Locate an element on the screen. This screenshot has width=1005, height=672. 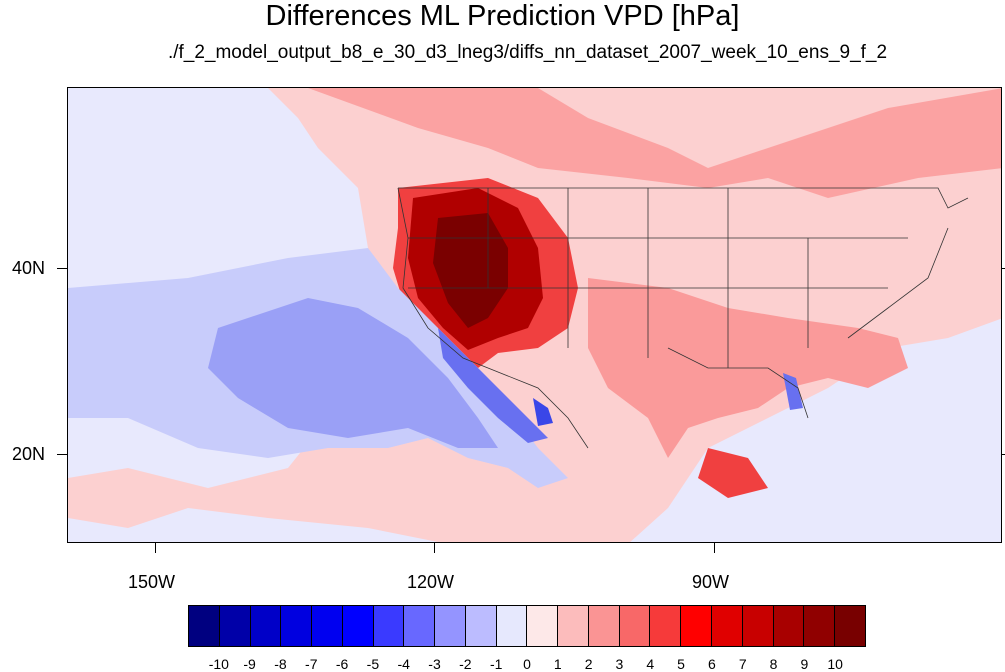
lon-tick-90w is located at coordinates (714, 548).